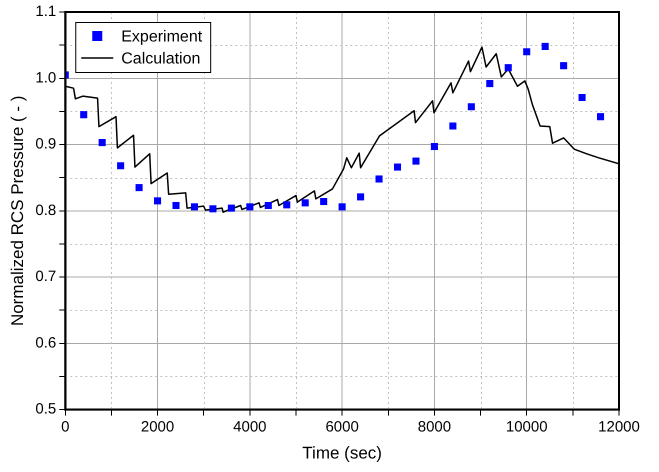 This screenshot has height=472, width=659. I want to click on legend-label: Calculation, so click(160, 59).